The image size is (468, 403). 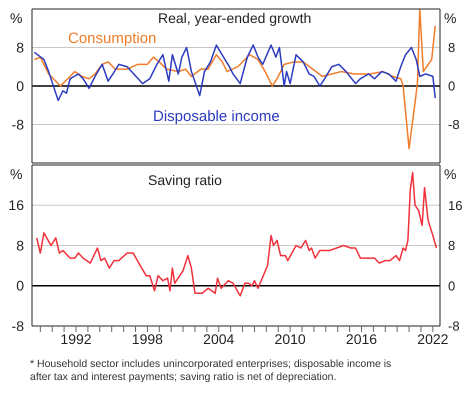 I want to click on x-tick-label: 2010, so click(x=290, y=338).